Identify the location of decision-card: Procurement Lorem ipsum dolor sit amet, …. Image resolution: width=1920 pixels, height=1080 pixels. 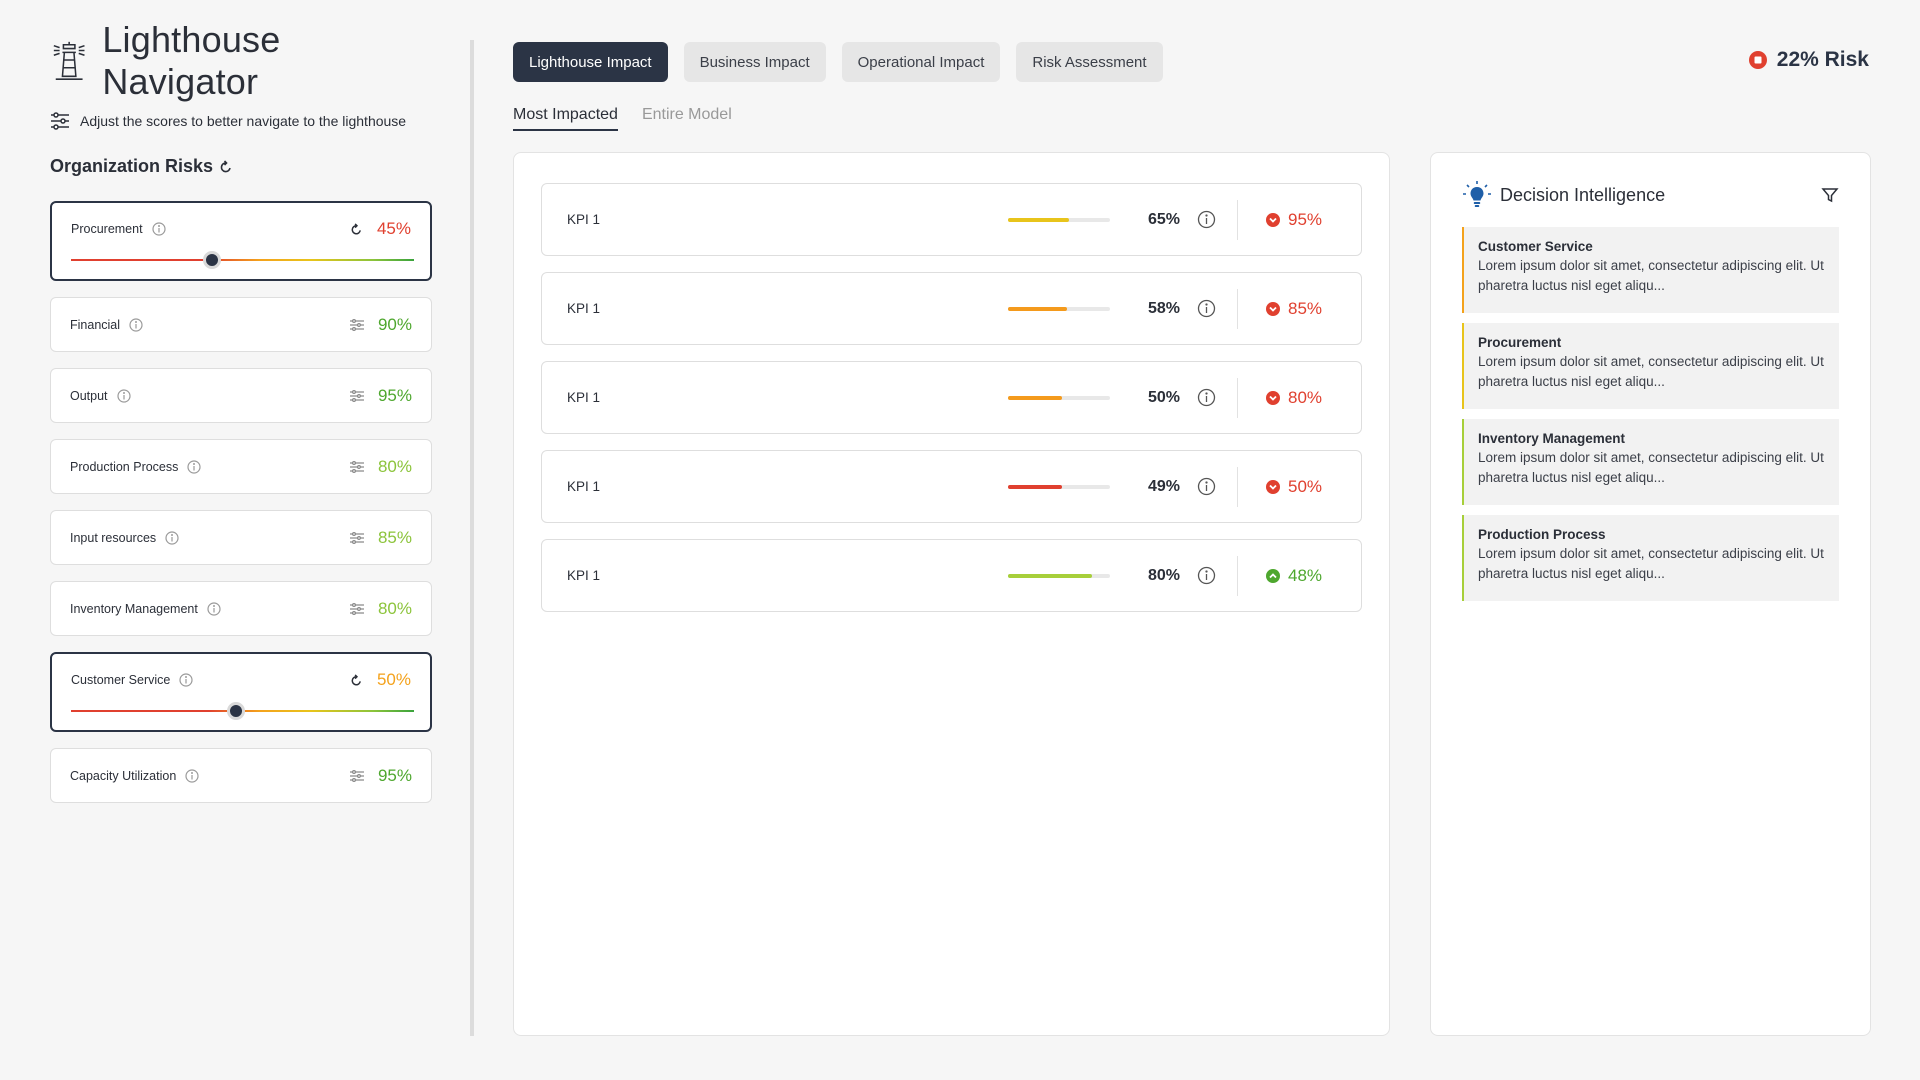
(1650, 366).